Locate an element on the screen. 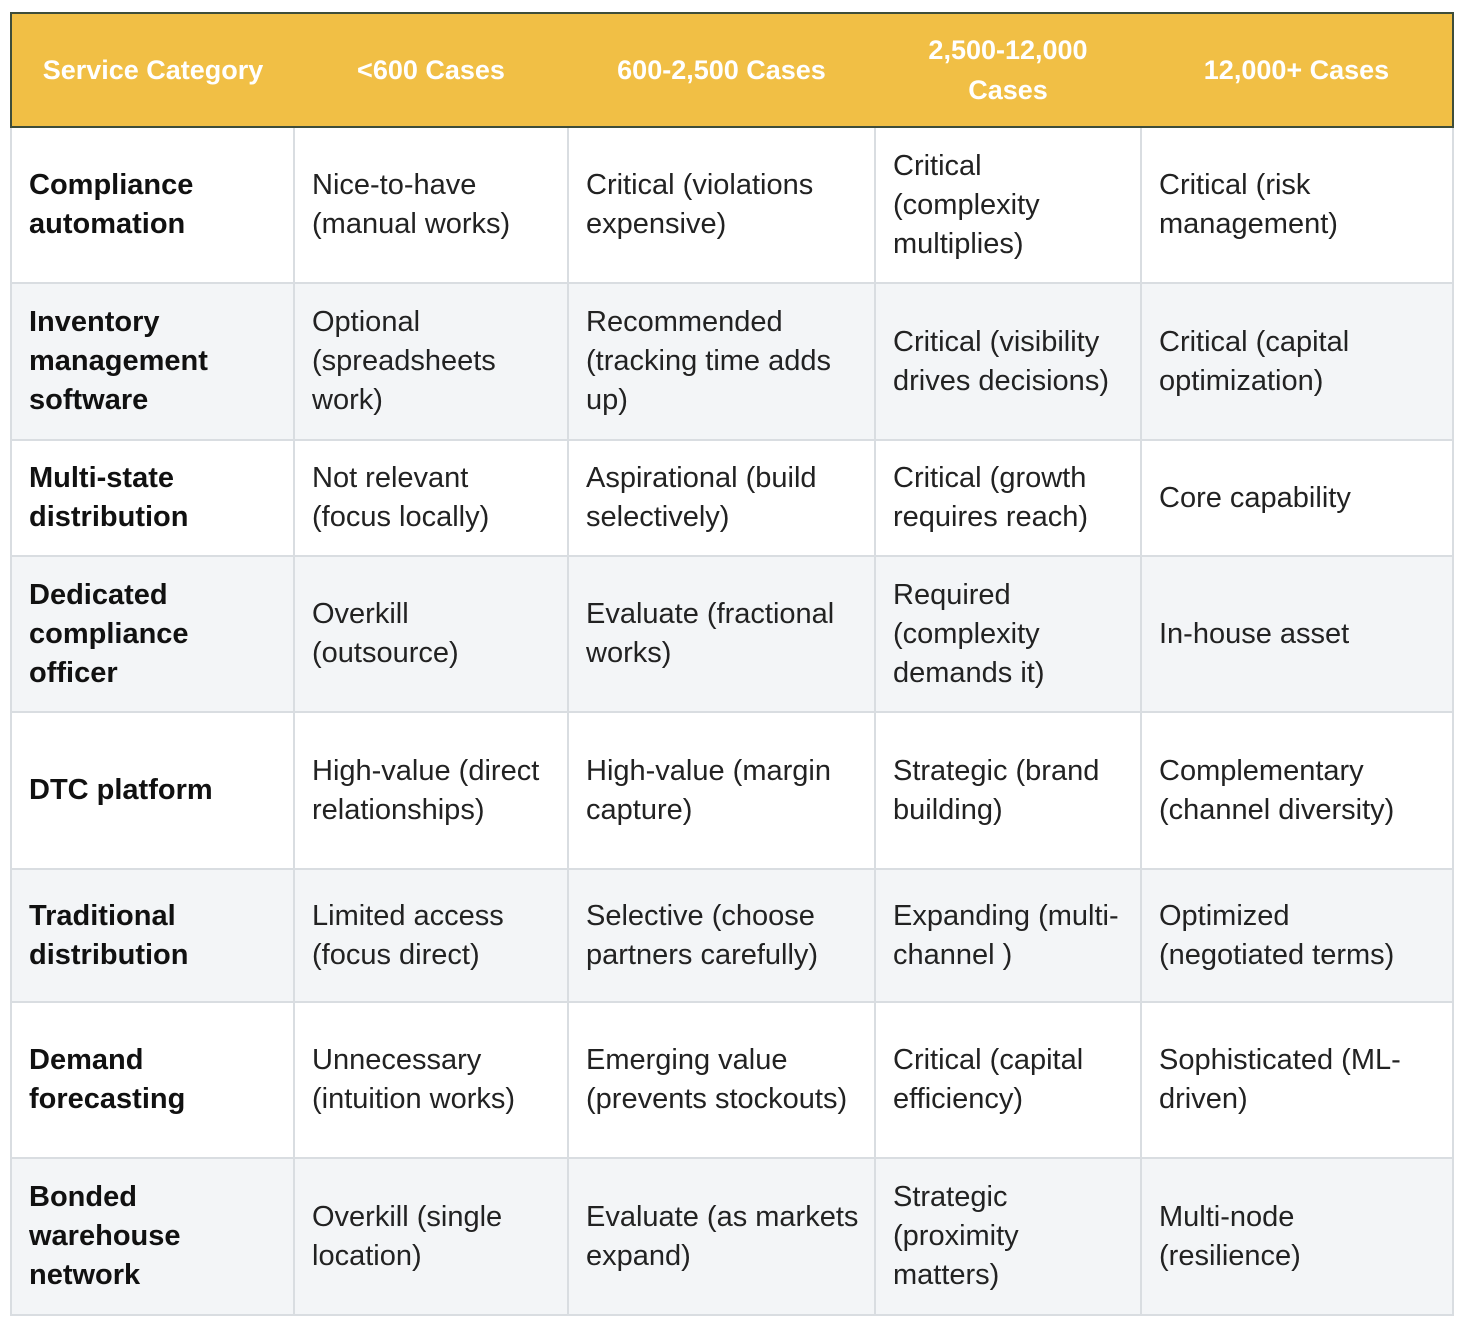 The image size is (1462, 1332). table-cell: Critical (growth requires reach) is located at coordinates (1008, 498).